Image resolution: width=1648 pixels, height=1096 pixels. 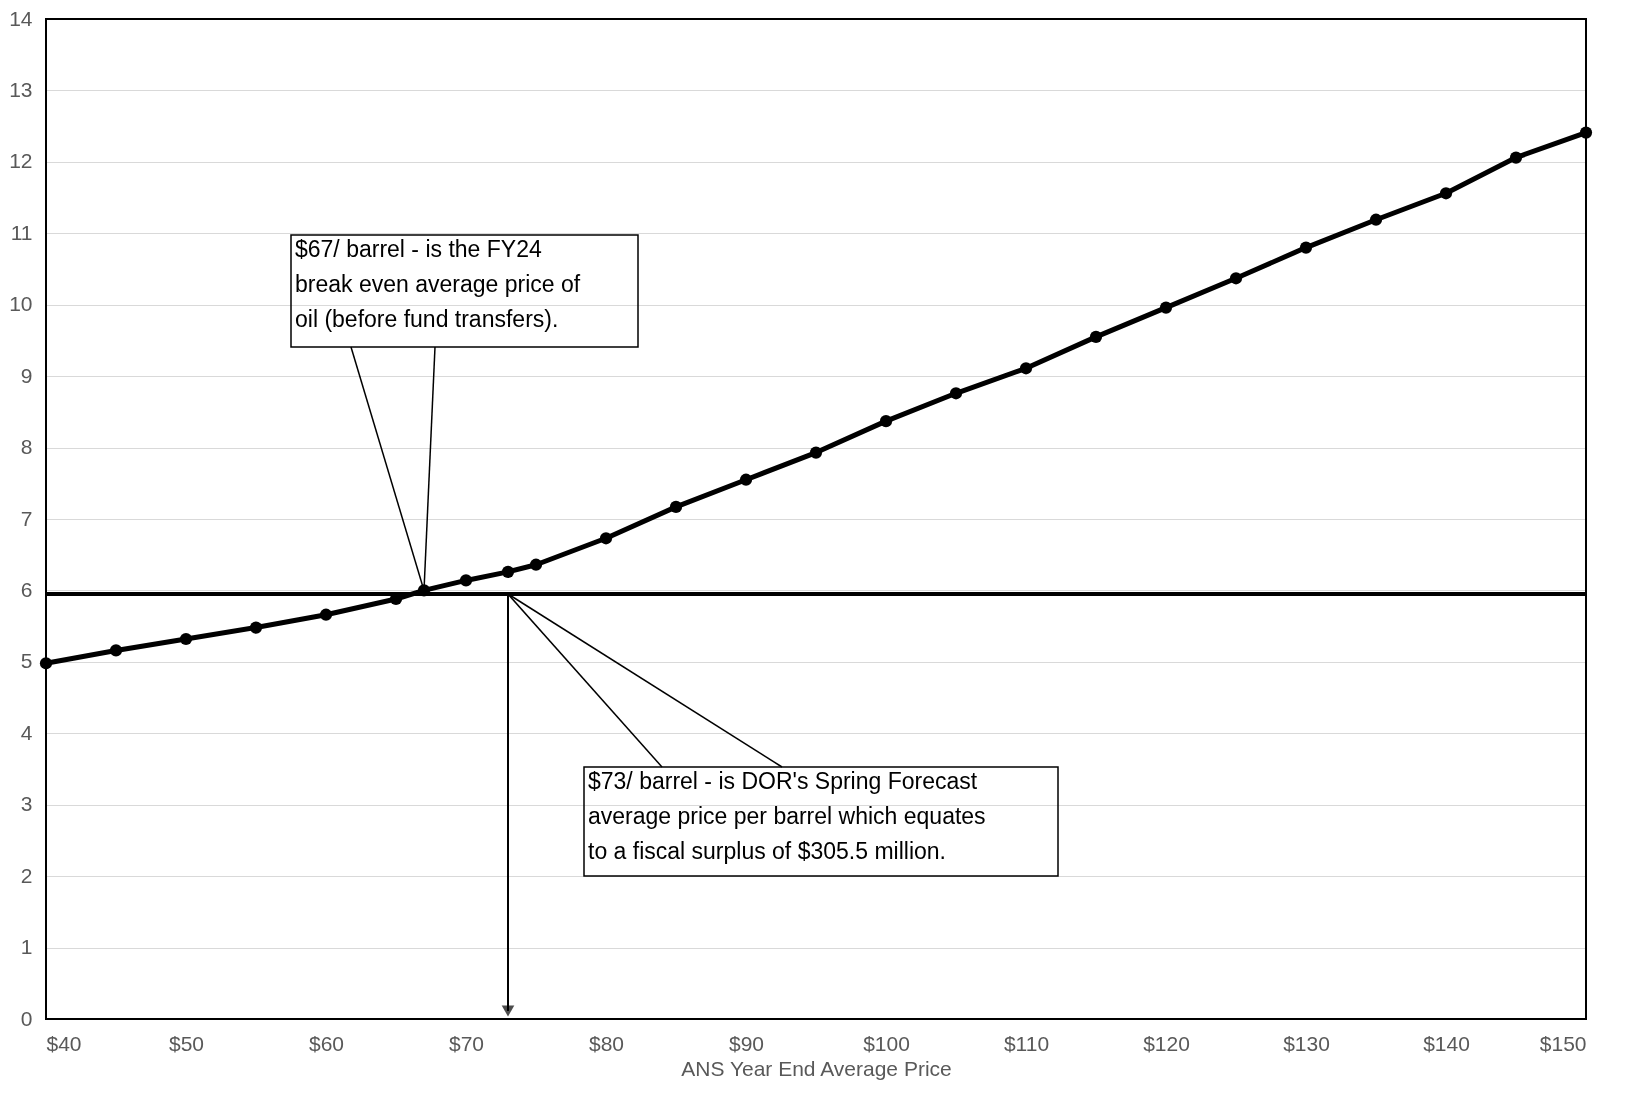 I want to click on x-axis-title: ANS Year End Average Price, so click(x=816, y=1068).